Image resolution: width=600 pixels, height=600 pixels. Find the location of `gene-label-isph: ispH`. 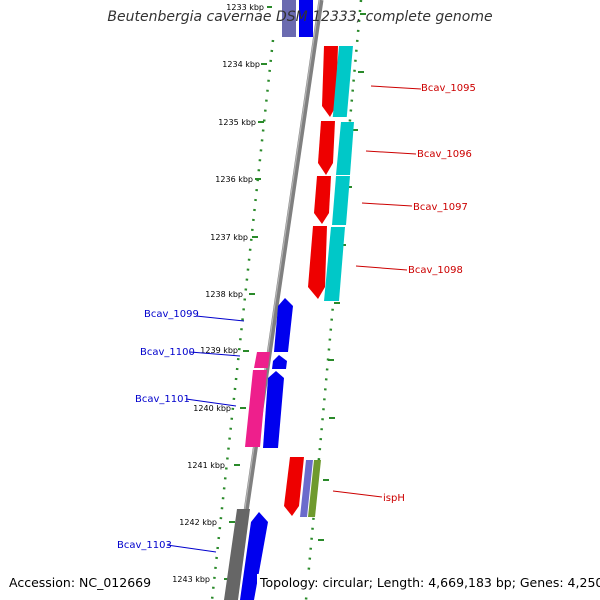

gene-label-isph: ispH is located at coordinates (394, 498).